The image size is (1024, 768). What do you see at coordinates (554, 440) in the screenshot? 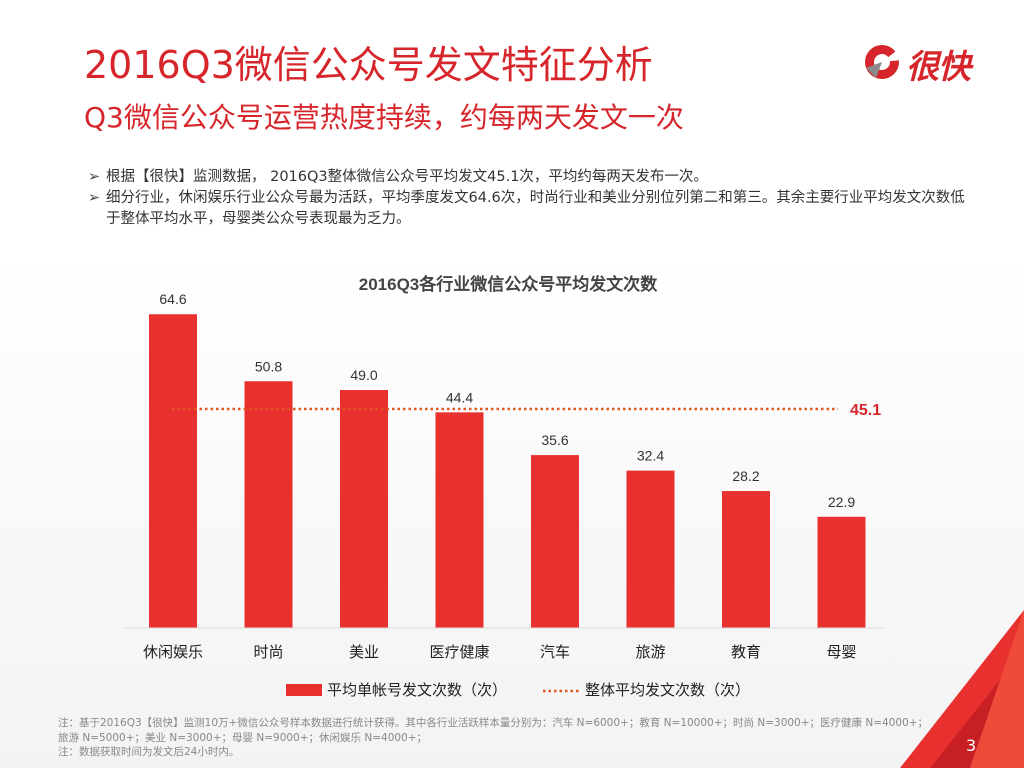
I see `bar-value-label: 35.6` at bounding box center [554, 440].